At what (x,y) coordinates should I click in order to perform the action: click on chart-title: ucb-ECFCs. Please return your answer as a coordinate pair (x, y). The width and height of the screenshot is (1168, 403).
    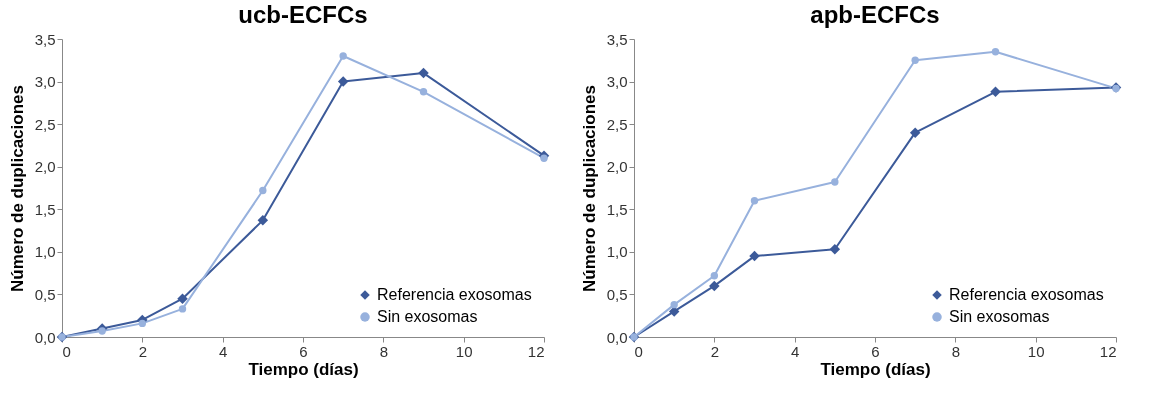
    Looking at the image, I should click on (303, 14).